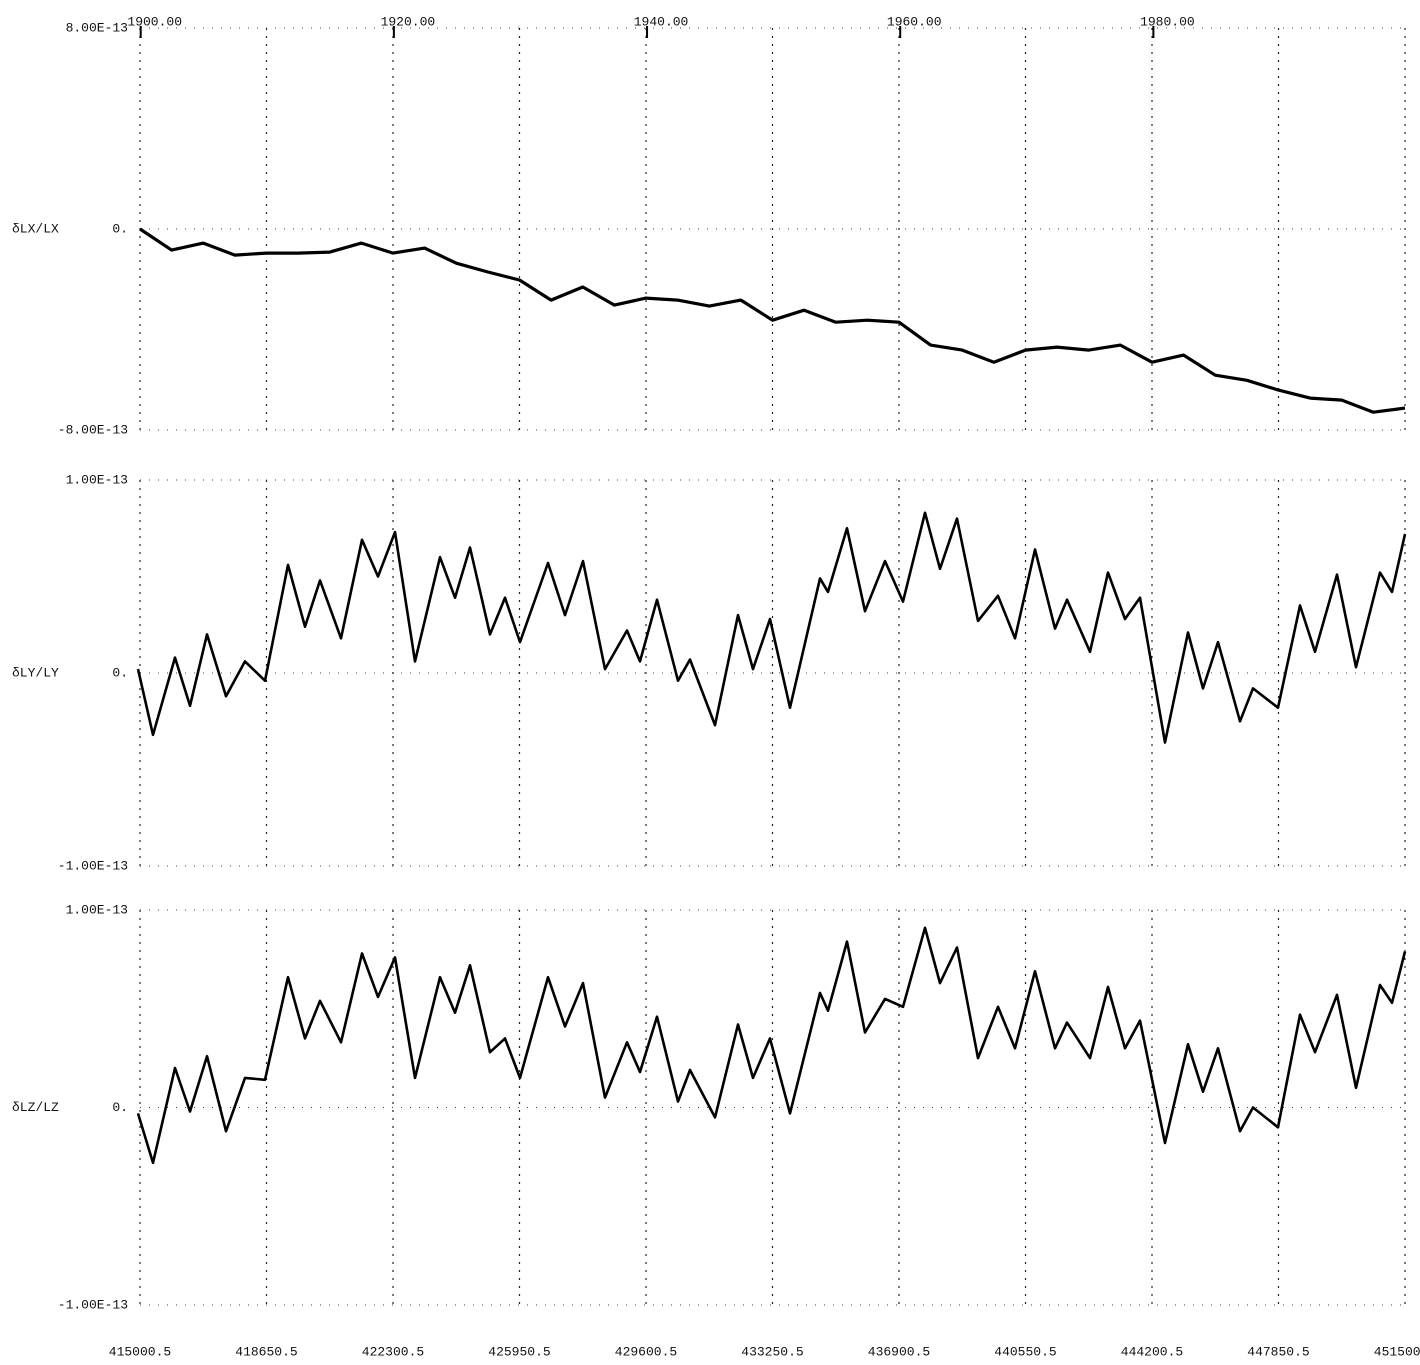 The image size is (1420, 1365). Describe the element at coordinates (772, 1351) in the screenshot. I see `x-tick-label: 433250.5` at that location.